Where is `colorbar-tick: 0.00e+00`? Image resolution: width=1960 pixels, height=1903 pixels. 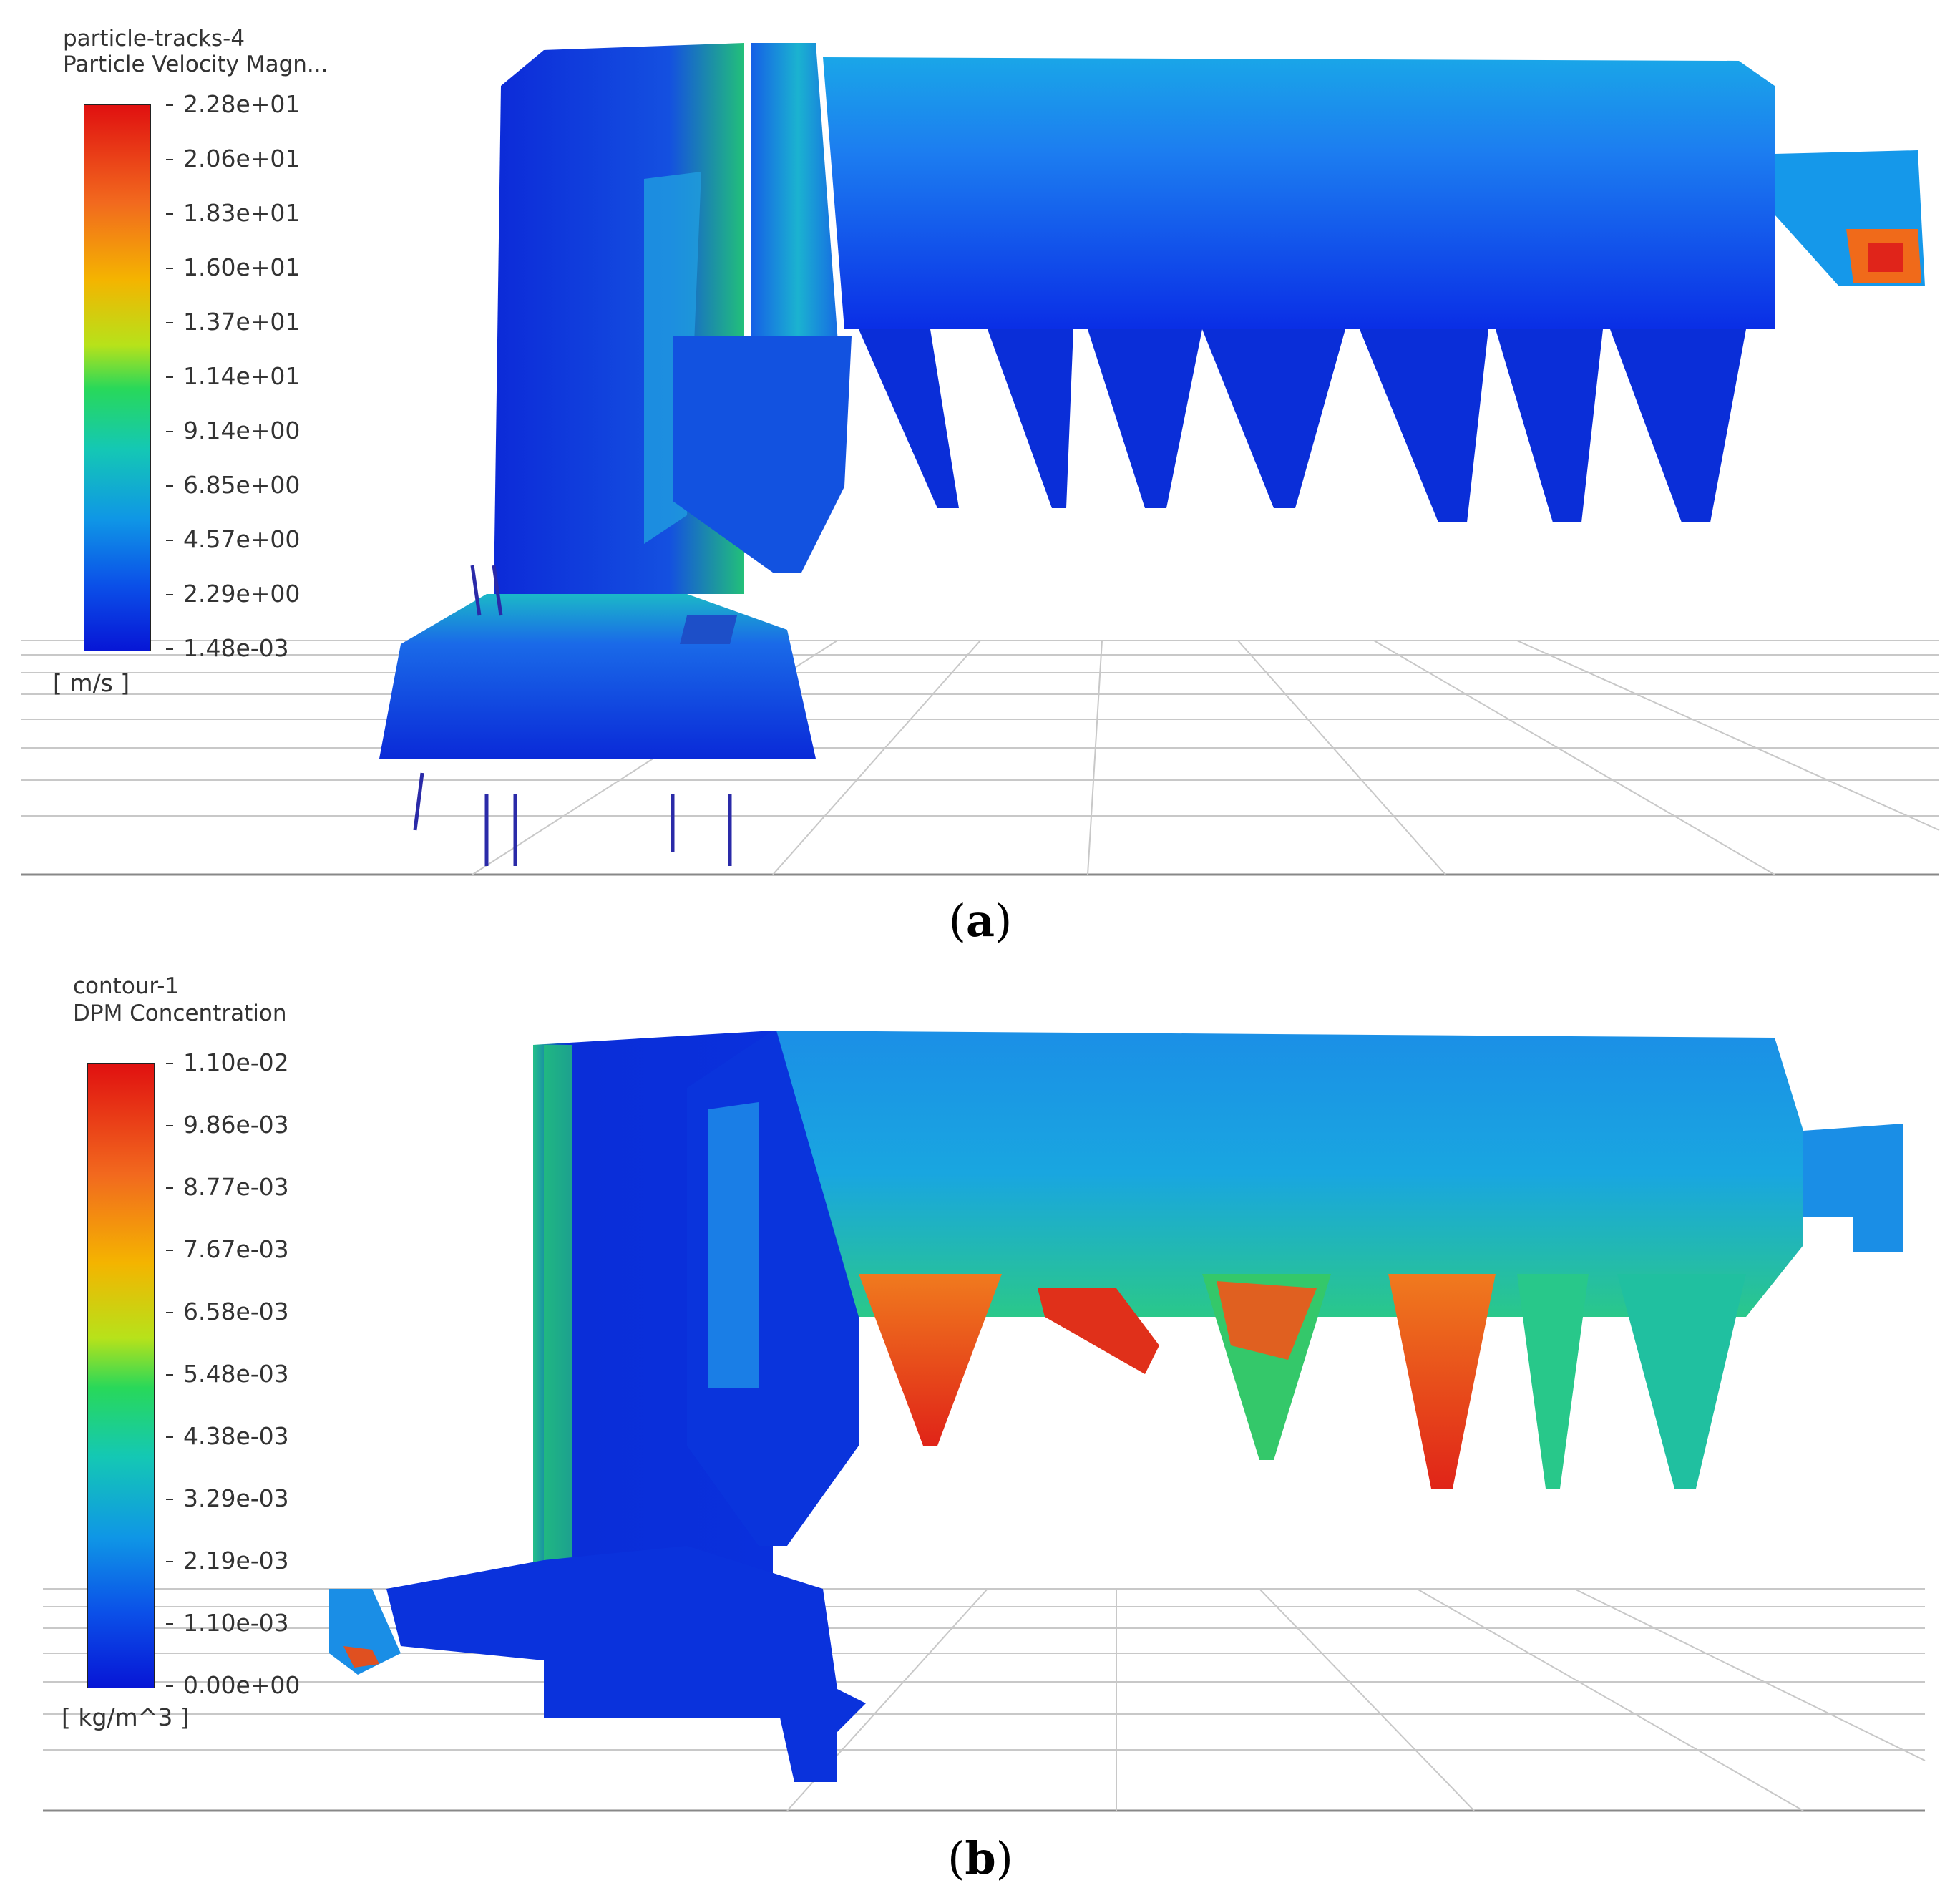
colorbar-tick: 0.00e+00 is located at coordinates (233, 1685).